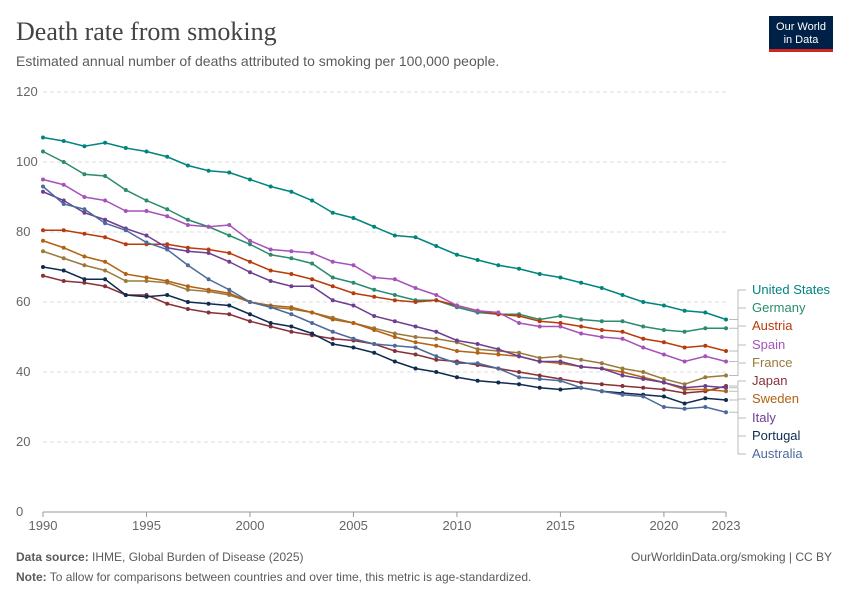 This screenshot has width=850, height=605. What do you see at coordinates (731, 557) in the screenshot?
I see `url: OurWorldinData.org/smoking | CC BY` at bounding box center [731, 557].